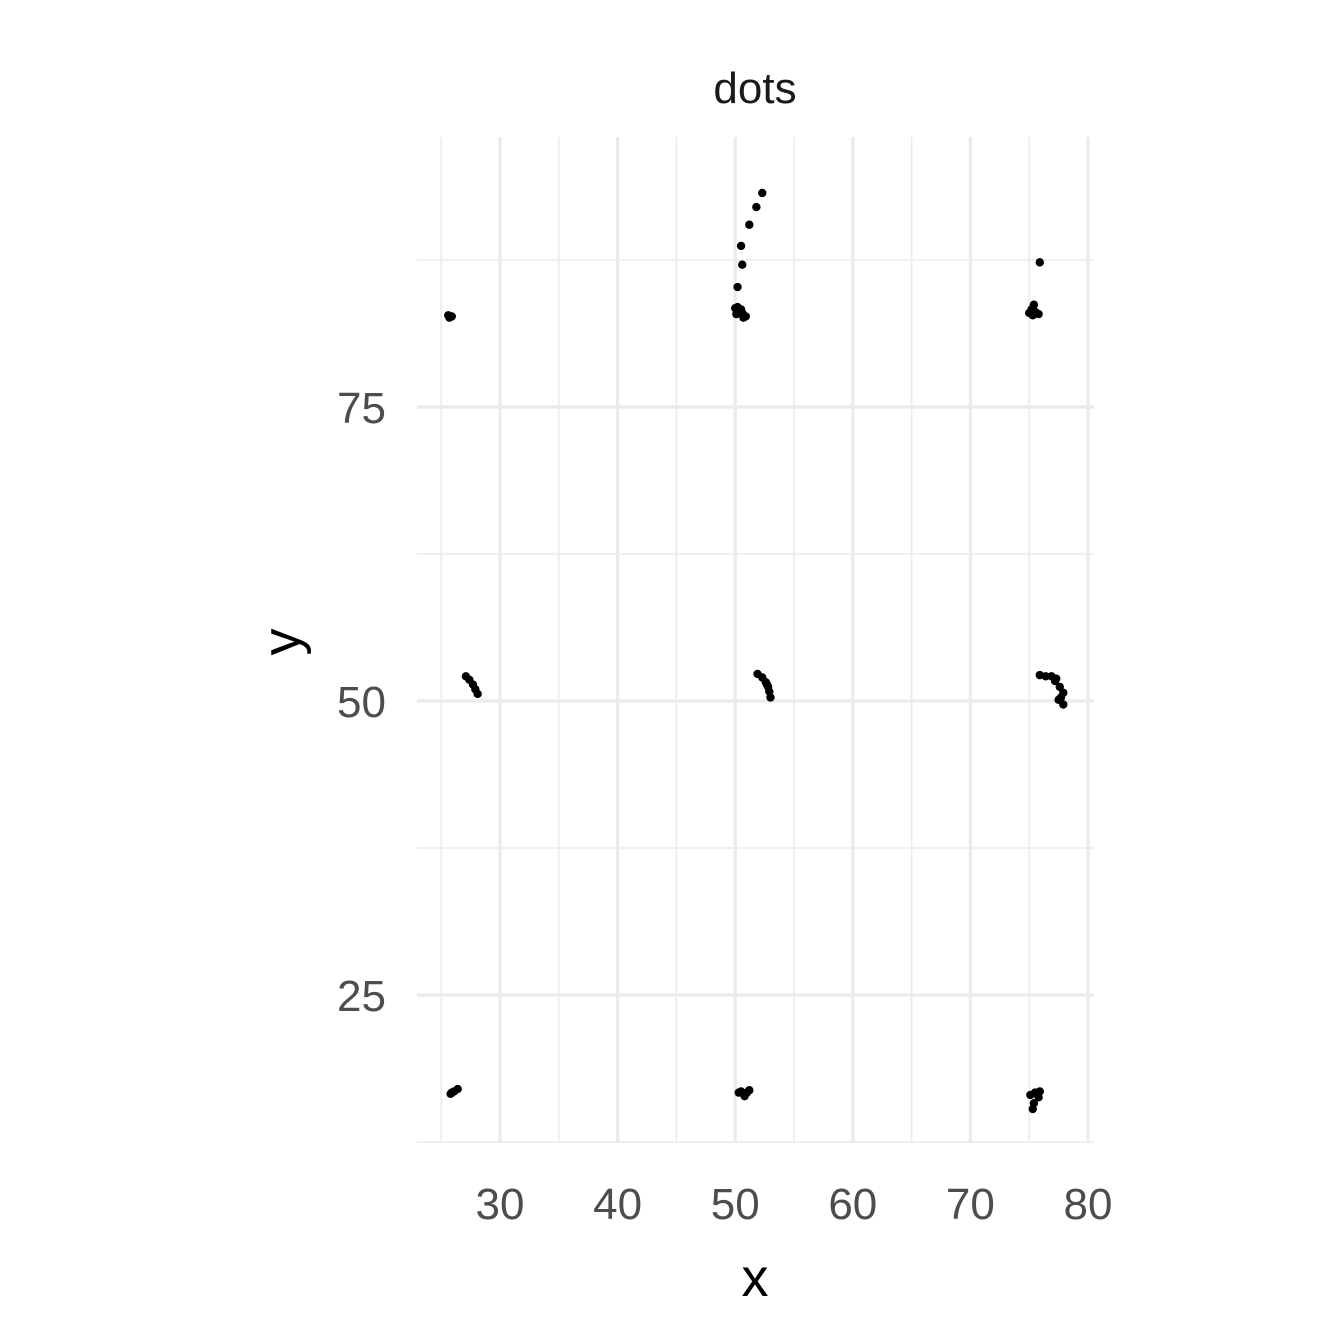 This screenshot has height=1344, width=1344. What do you see at coordinates (617, 1204) in the screenshot?
I see `x-tick-label: 40` at bounding box center [617, 1204].